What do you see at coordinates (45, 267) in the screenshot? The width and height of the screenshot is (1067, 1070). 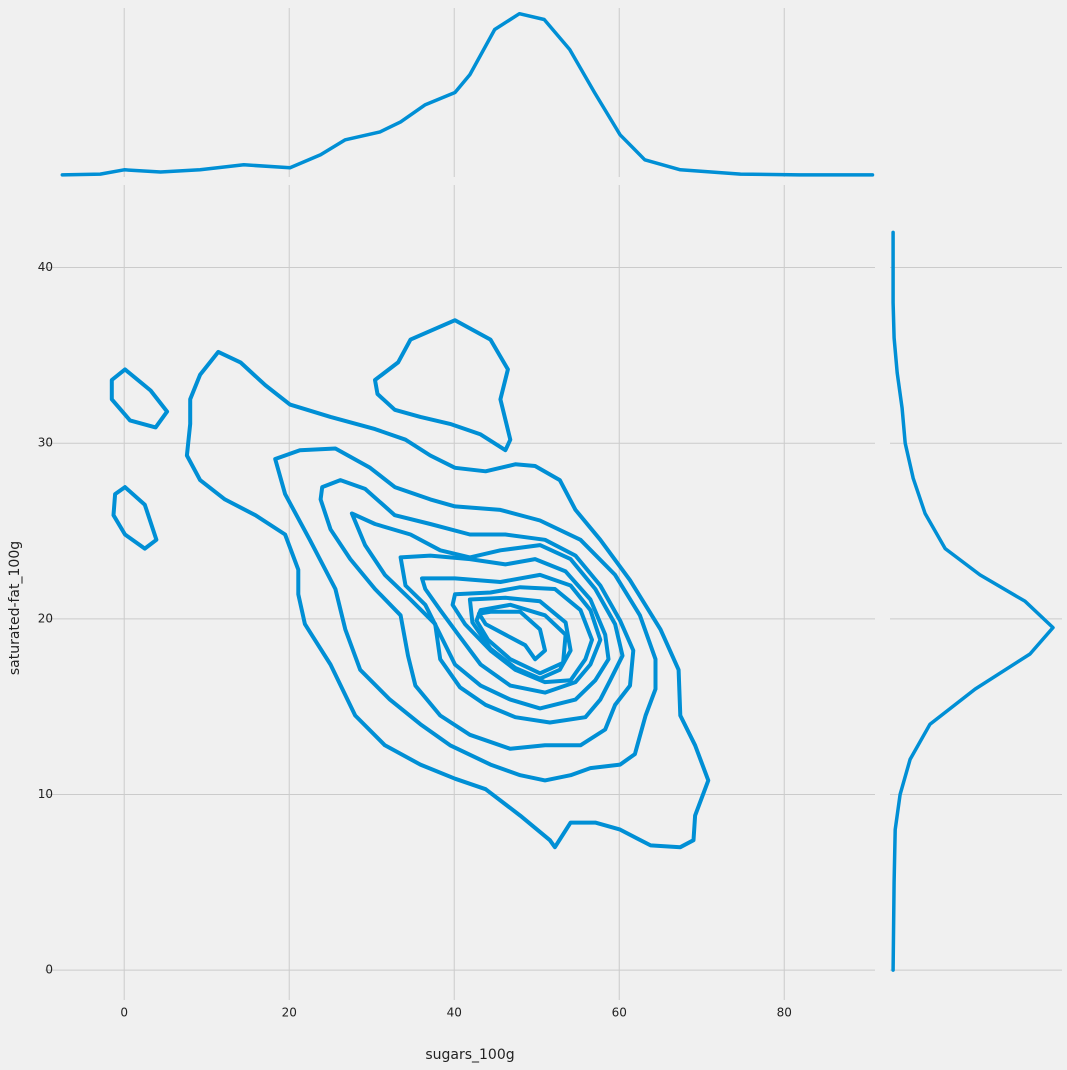 I see `y-tick-label: 40` at bounding box center [45, 267].